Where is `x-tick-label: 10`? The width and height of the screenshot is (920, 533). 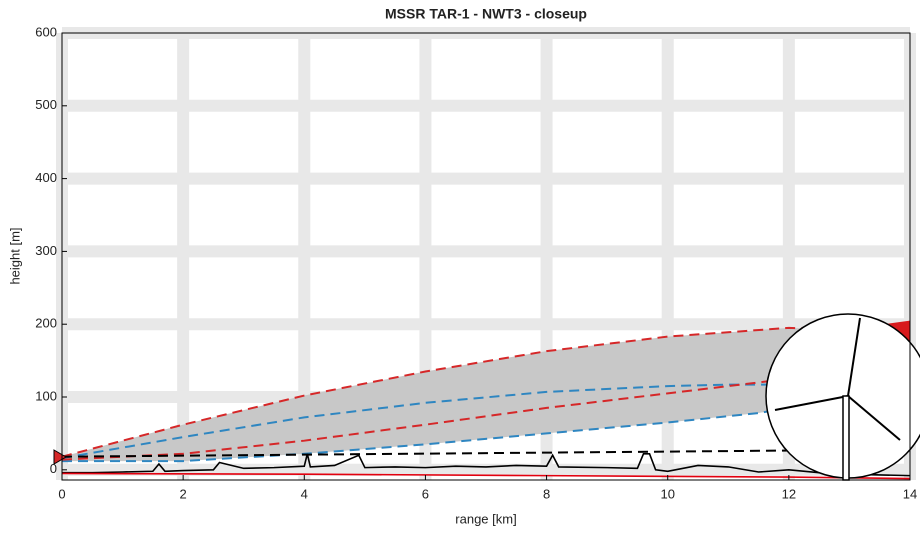
x-tick-label: 10 is located at coordinates (667, 493).